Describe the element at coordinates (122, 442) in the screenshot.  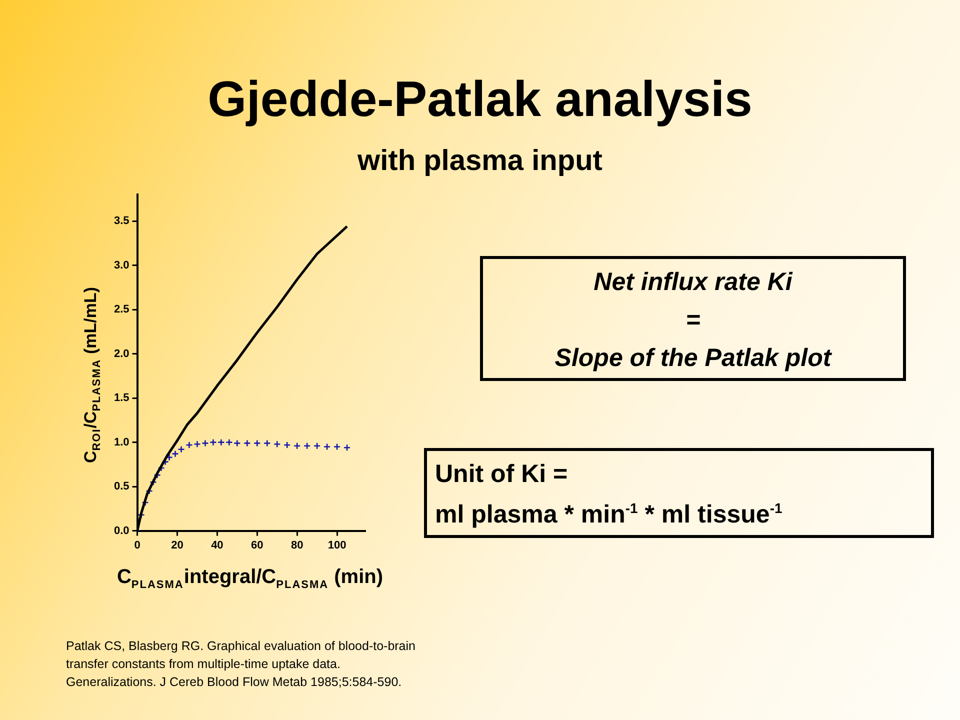
I see `y-tick-label: 1.0` at that location.